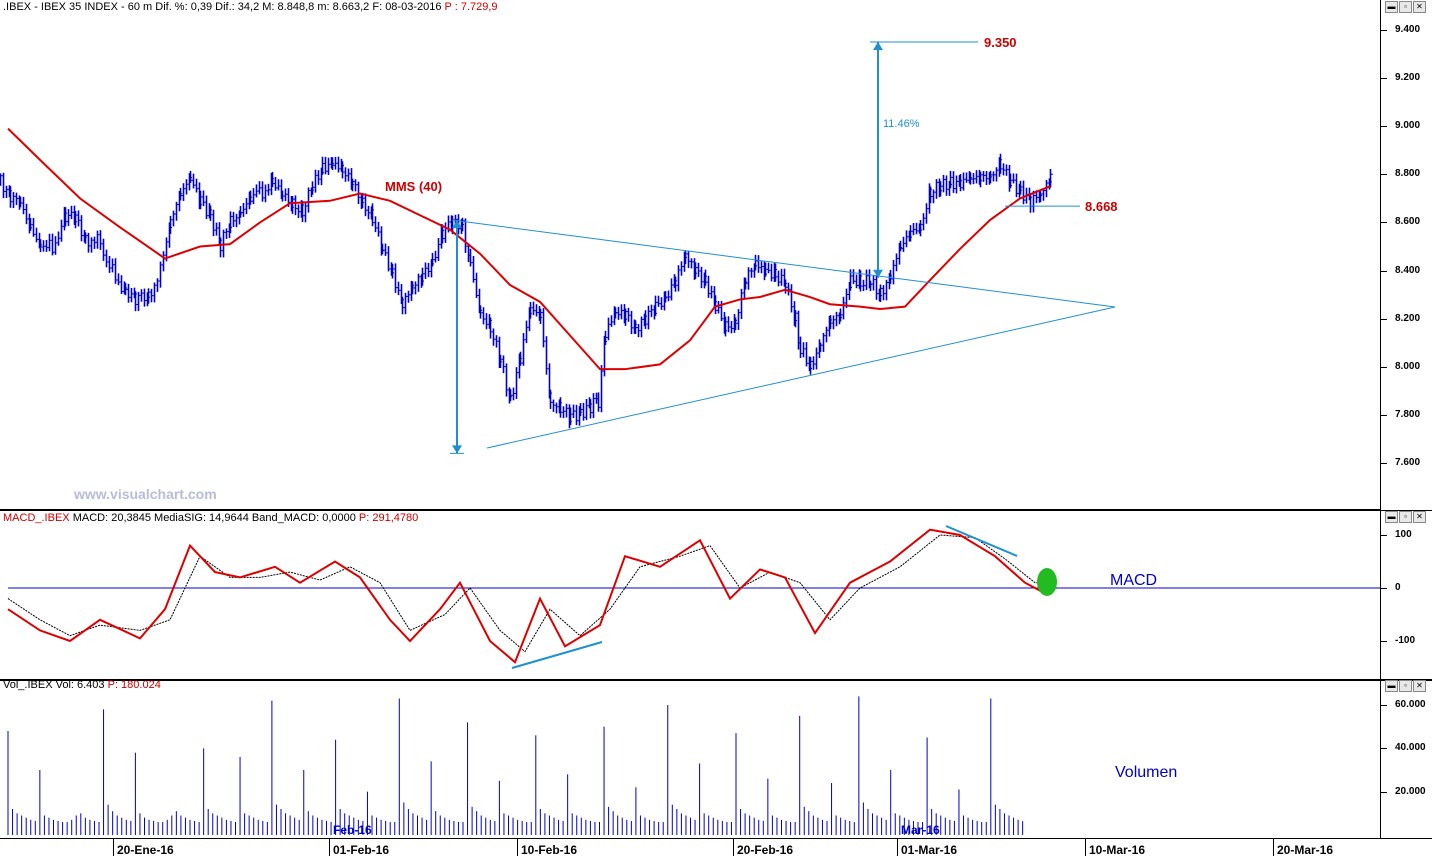  Describe the element at coordinates (1408, 174) in the screenshot. I see `price-axis-label: 8.800` at that location.